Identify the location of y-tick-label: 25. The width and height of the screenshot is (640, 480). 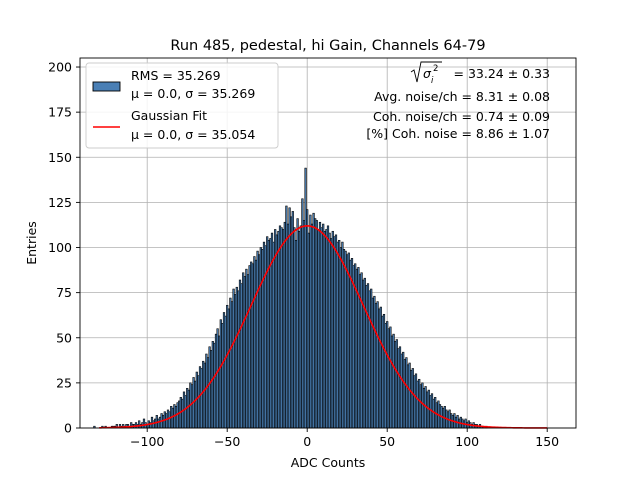
(64, 382).